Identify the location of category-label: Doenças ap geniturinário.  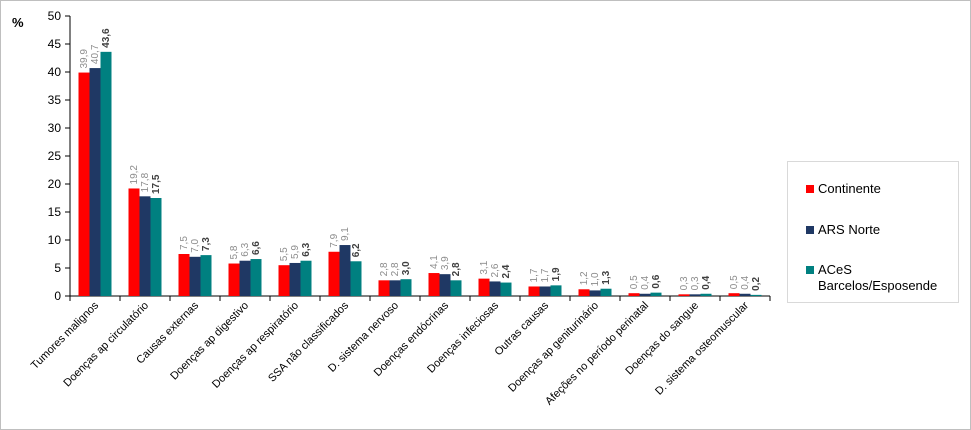
(553, 347).